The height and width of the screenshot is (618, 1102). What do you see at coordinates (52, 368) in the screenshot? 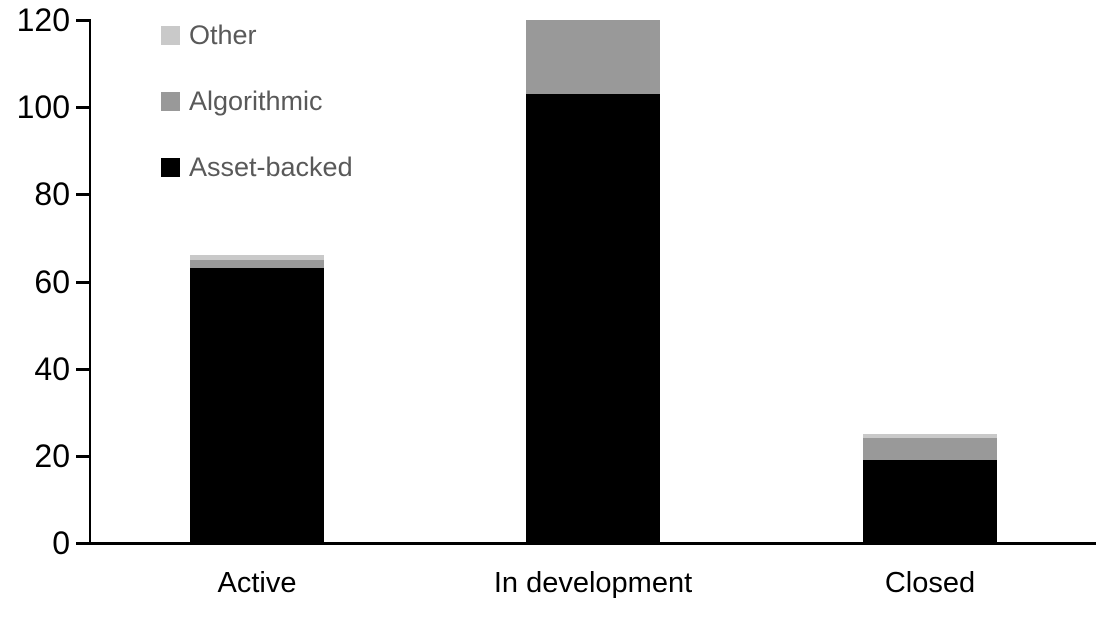
I see `y-tick-label: 40` at bounding box center [52, 368].